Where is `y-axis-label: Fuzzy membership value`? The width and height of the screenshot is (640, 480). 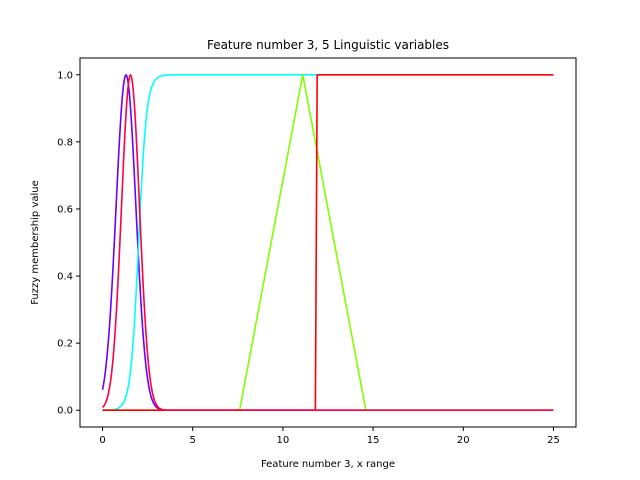
y-axis-label: Fuzzy membership value is located at coordinates (35, 242).